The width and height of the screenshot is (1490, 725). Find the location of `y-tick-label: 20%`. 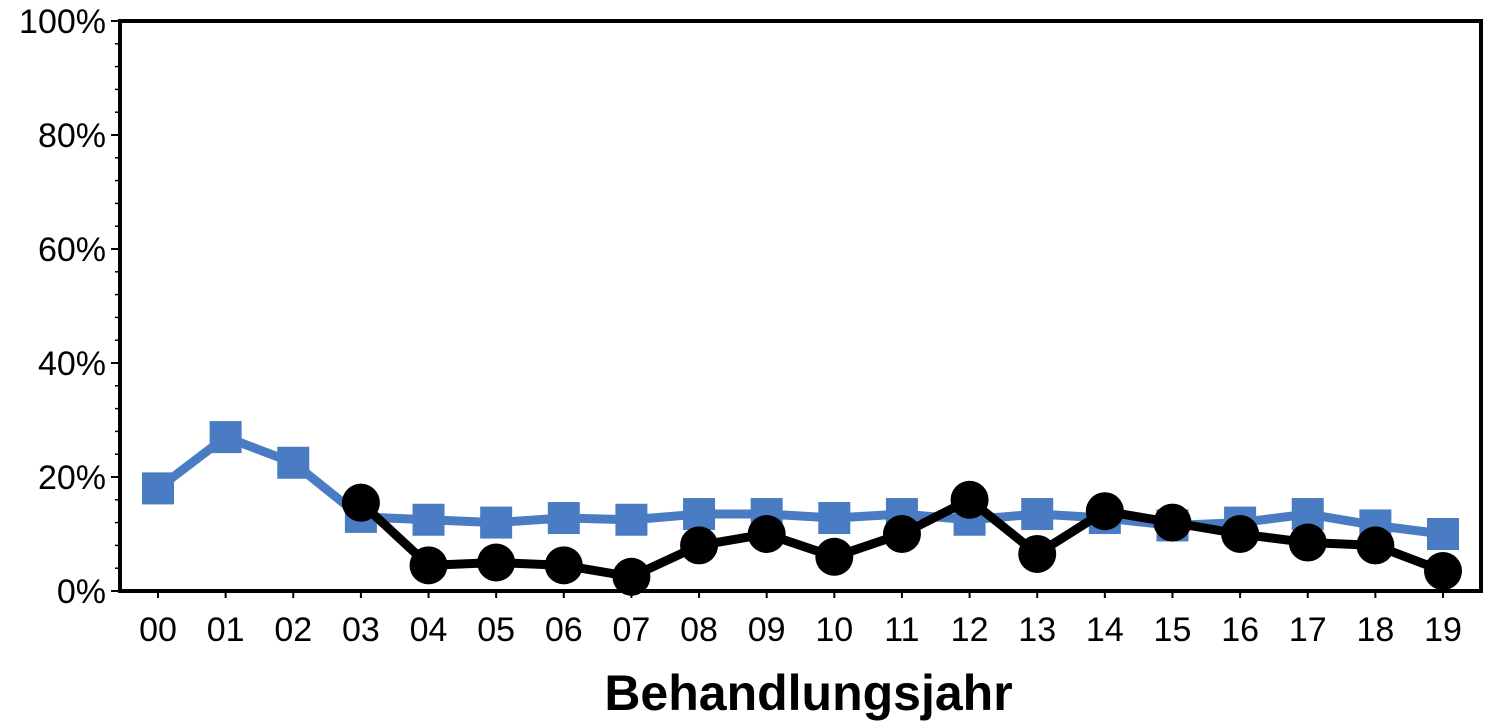

y-tick-label: 20% is located at coordinates (72, 478).